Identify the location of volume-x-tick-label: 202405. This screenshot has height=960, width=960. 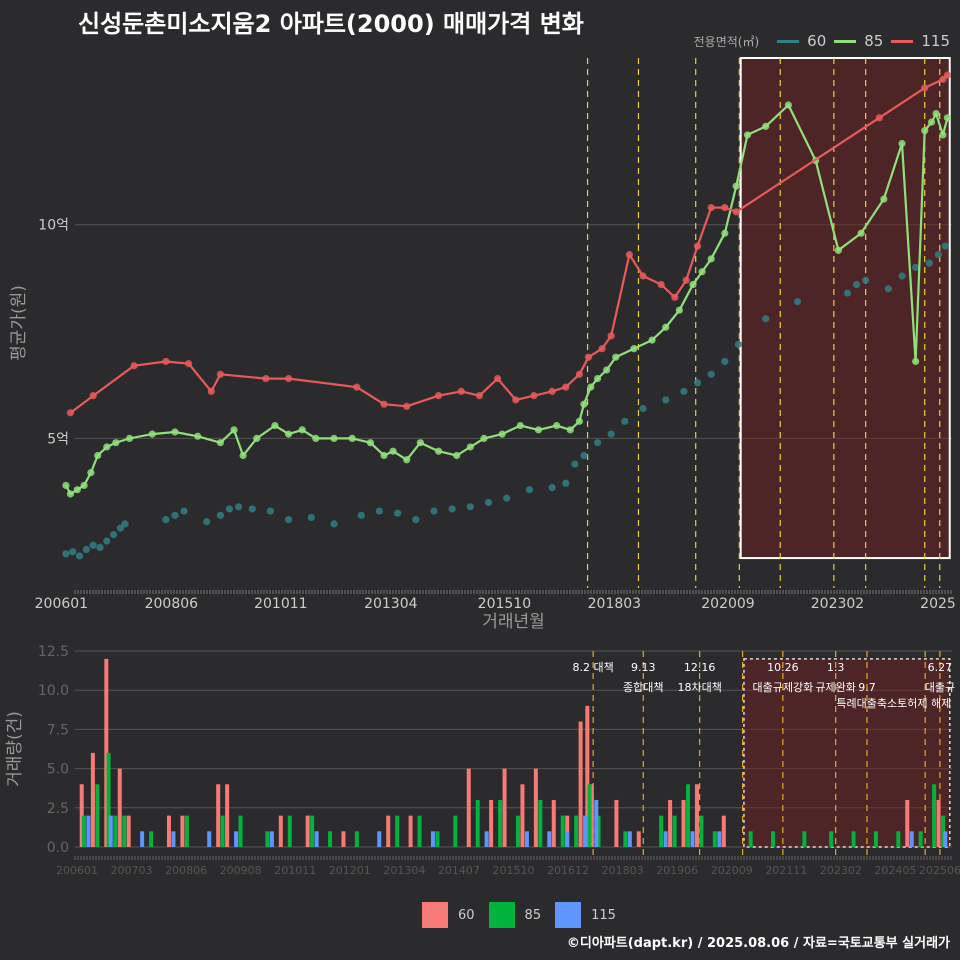
(895, 870).